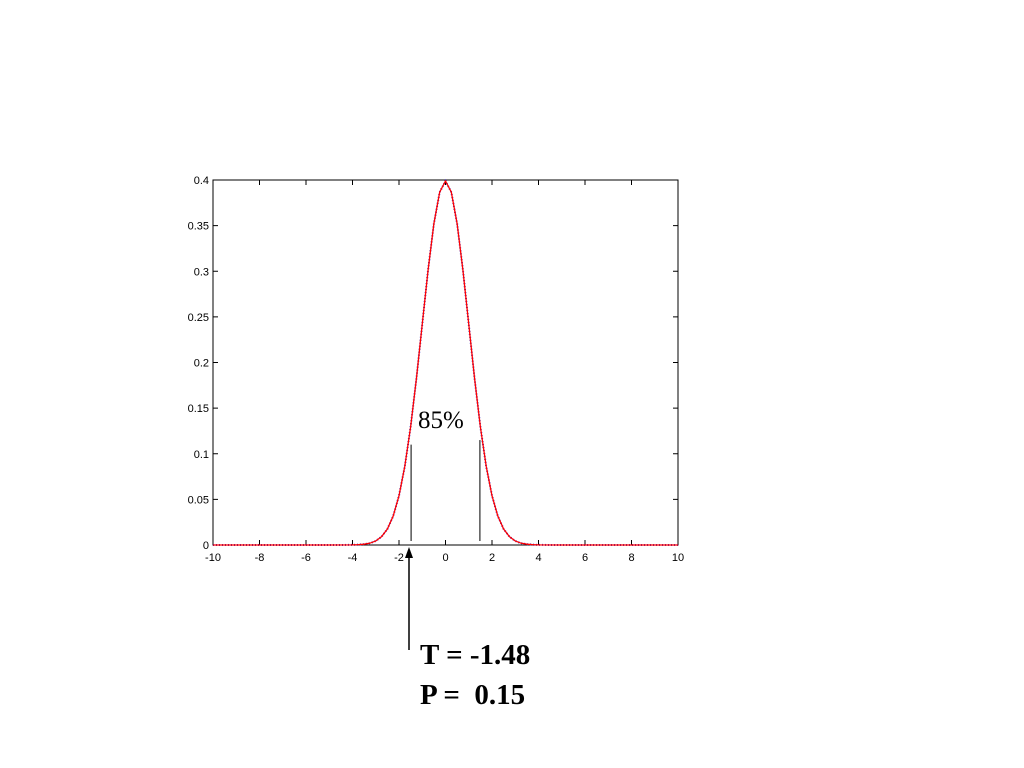  Describe the element at coordinates (198, 409) in the screenshot. I see `y-tick-label: 0.15` at that location.